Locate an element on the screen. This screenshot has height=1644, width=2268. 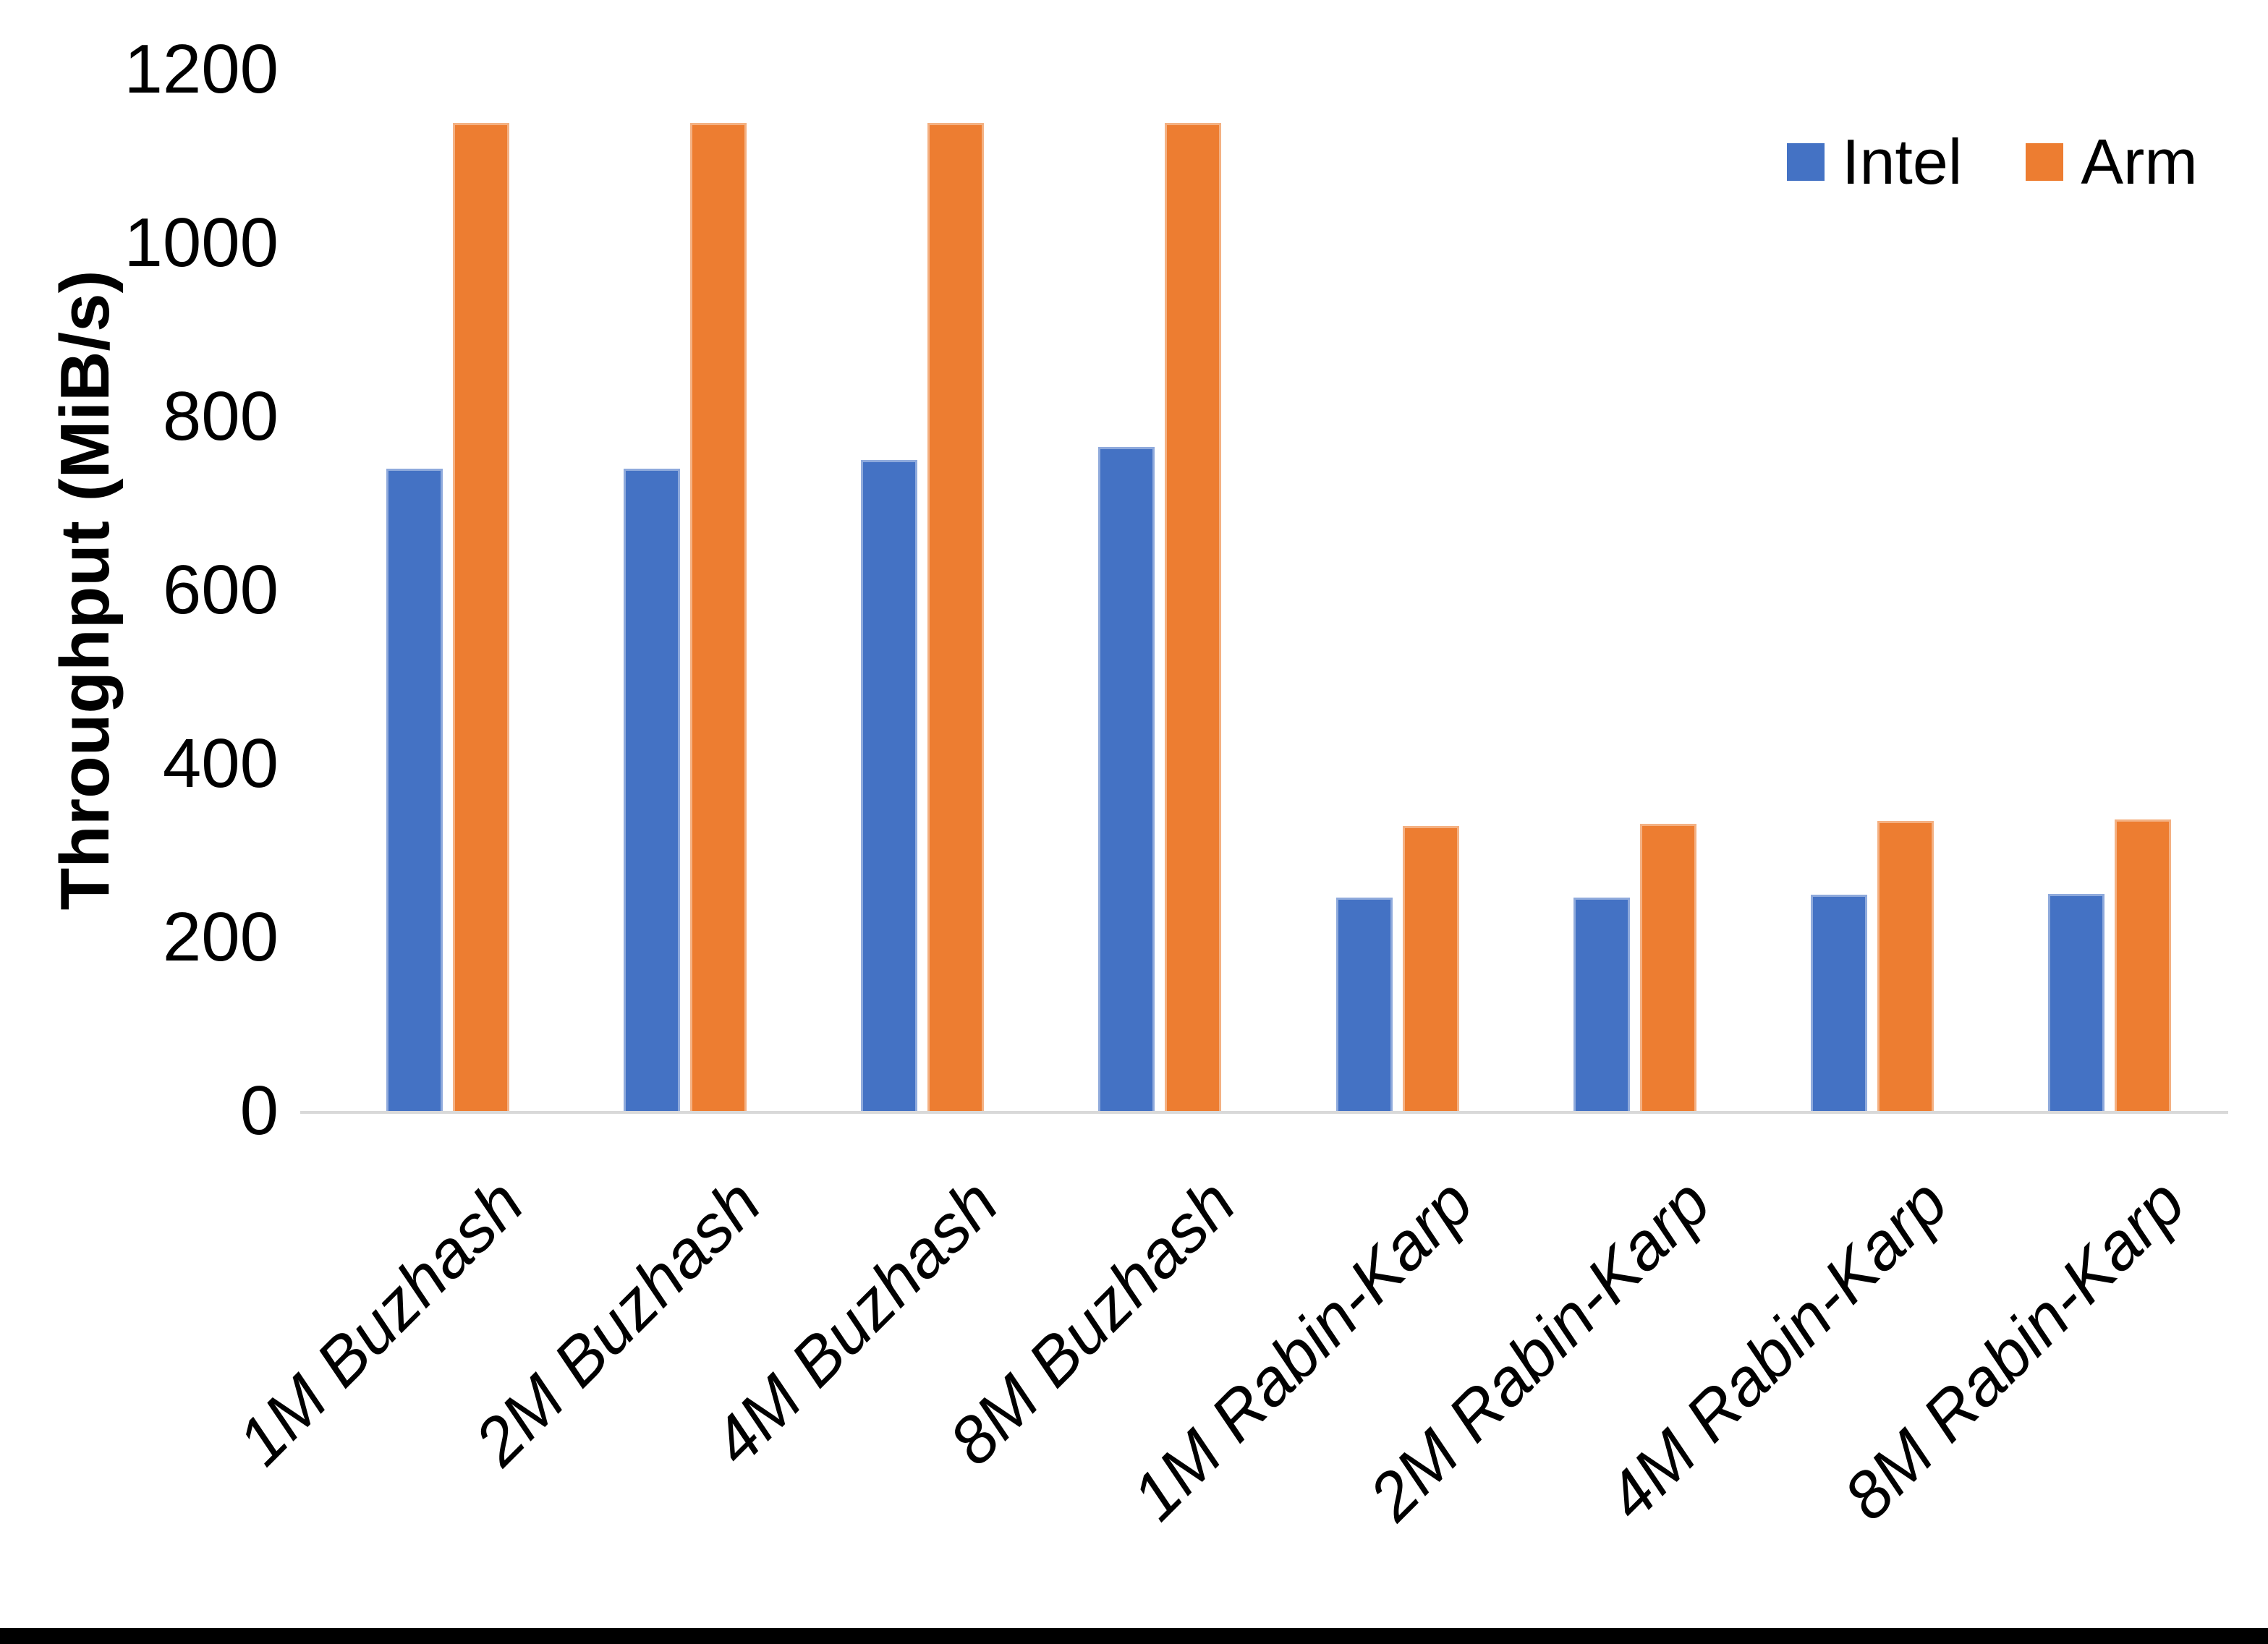
legend: Intel Arm is located at coordinates (1992, 162).